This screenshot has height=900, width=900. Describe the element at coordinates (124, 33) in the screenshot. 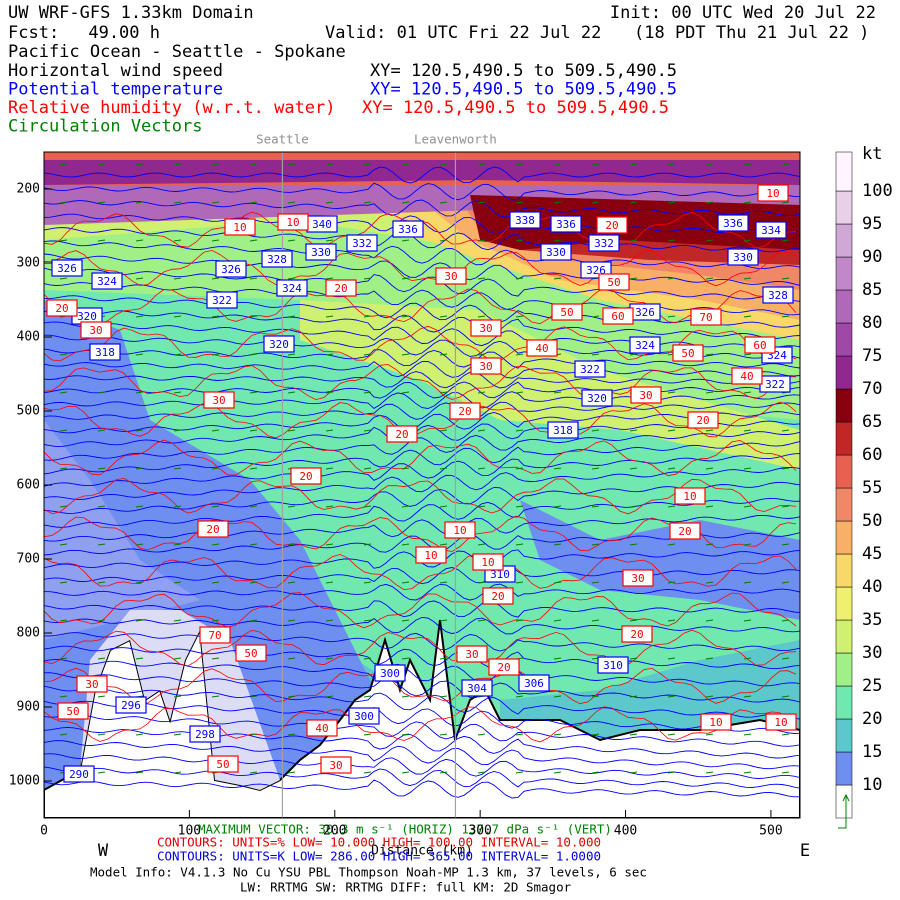

I see `fcst-hours: 49.00 h` at that location.